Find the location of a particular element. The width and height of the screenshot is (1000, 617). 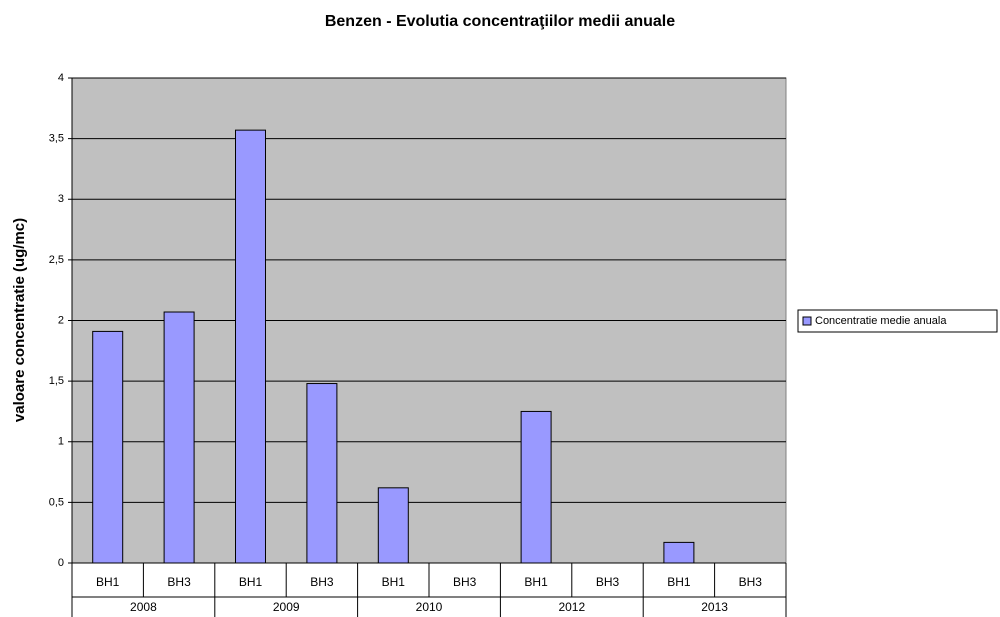

legend-swatch is located at coordinates (807, 321).